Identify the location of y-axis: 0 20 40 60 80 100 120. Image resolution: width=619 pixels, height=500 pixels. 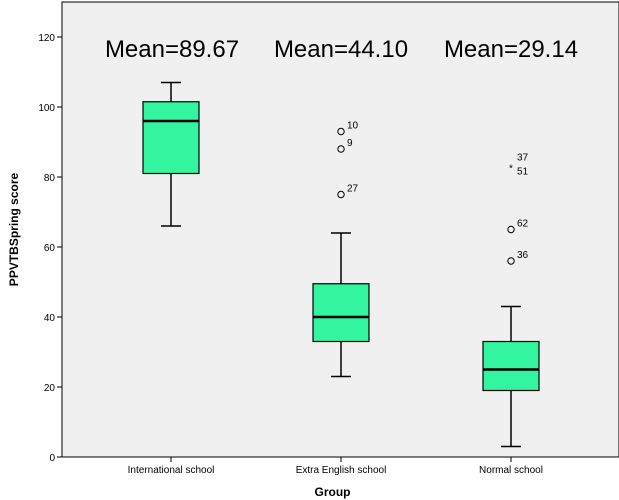
(50, 248).